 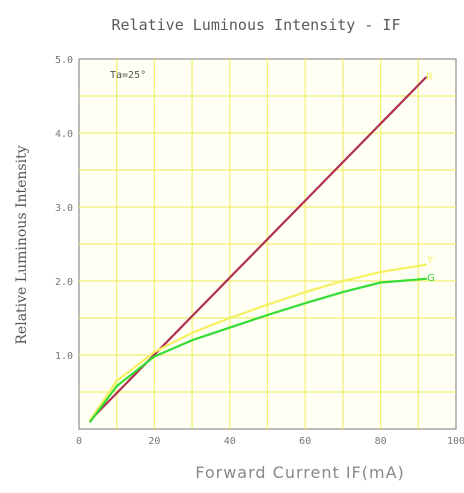 I want to click on y-tick-label: 3.0, so click(x=64, y=208).